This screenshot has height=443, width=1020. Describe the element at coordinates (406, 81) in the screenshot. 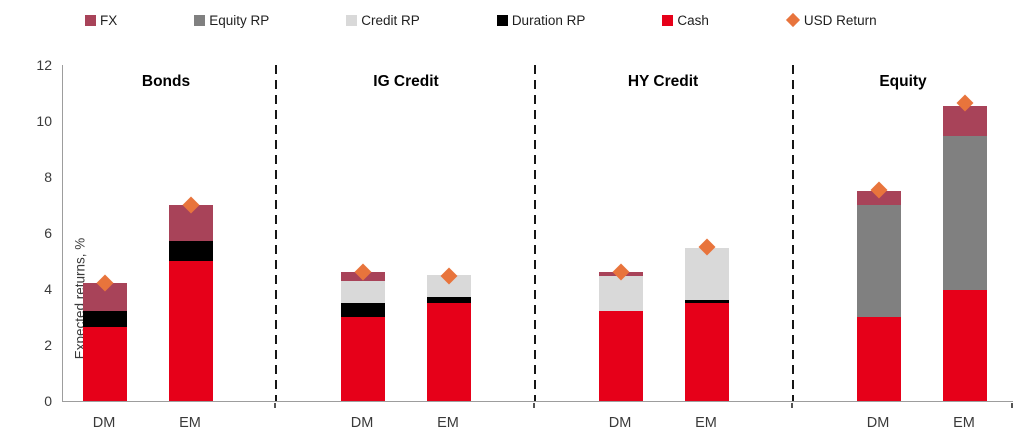

I see `group-title: IG Credit` at that location.